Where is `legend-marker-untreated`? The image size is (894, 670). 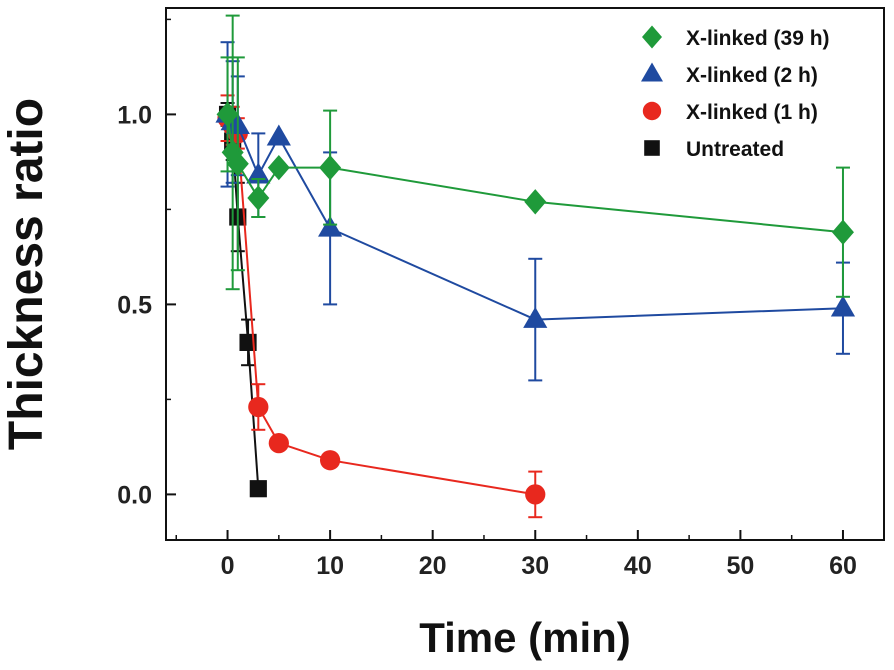
legend-marker-untreated is located at coordinates (652, 148).